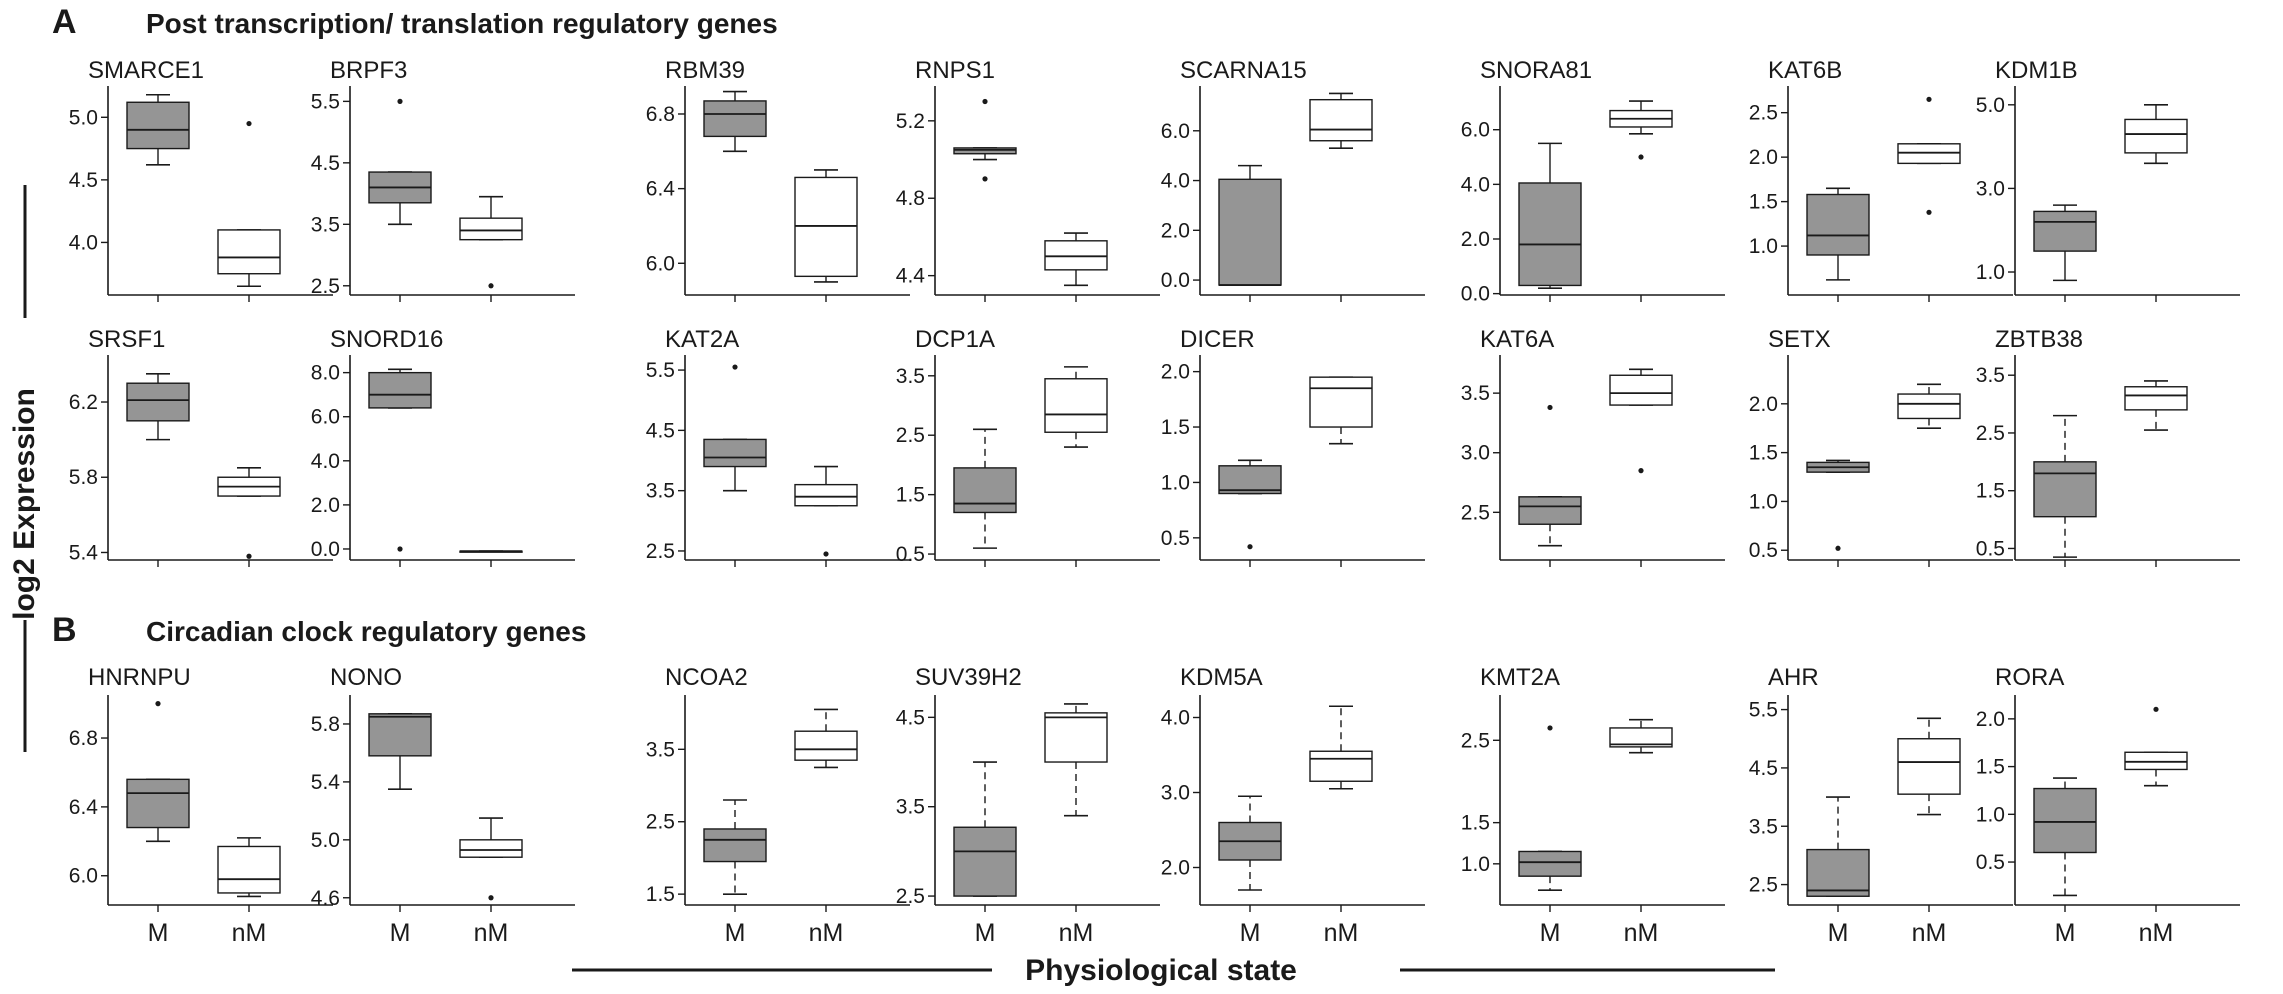 This screenshot has width=2283, height=994. Describe the element at coordinates (325, 840) in the screenshot. I see `y-tick-label: 5.0` at that location.